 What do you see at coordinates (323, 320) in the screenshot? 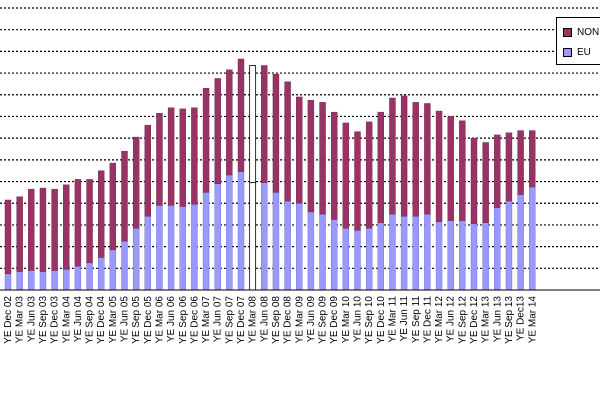
I see `x-tick-label: YE Sep 09` at bounding box center [323, 320].